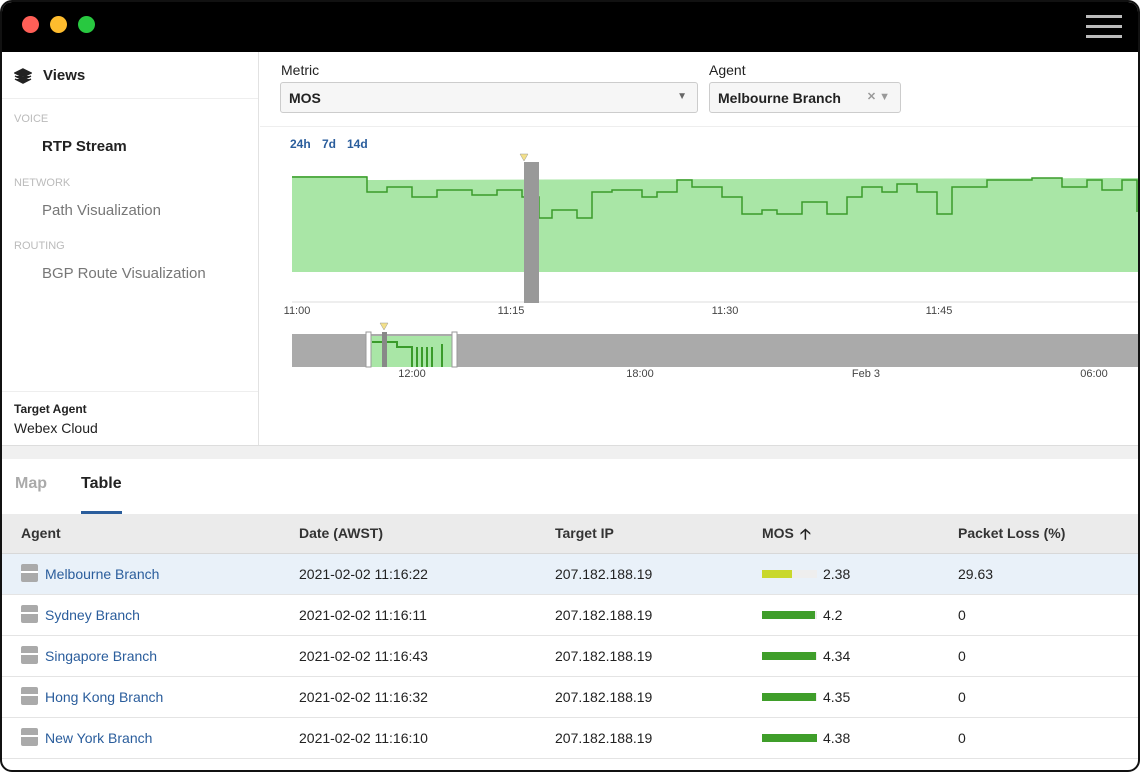 Image resolution: width=1140 pixels, height=772 pixels. What do you see at coordinates (341, 533) in the screenshot?
I see `column-header: Date (AWST)` at bounding box center [341, 533].